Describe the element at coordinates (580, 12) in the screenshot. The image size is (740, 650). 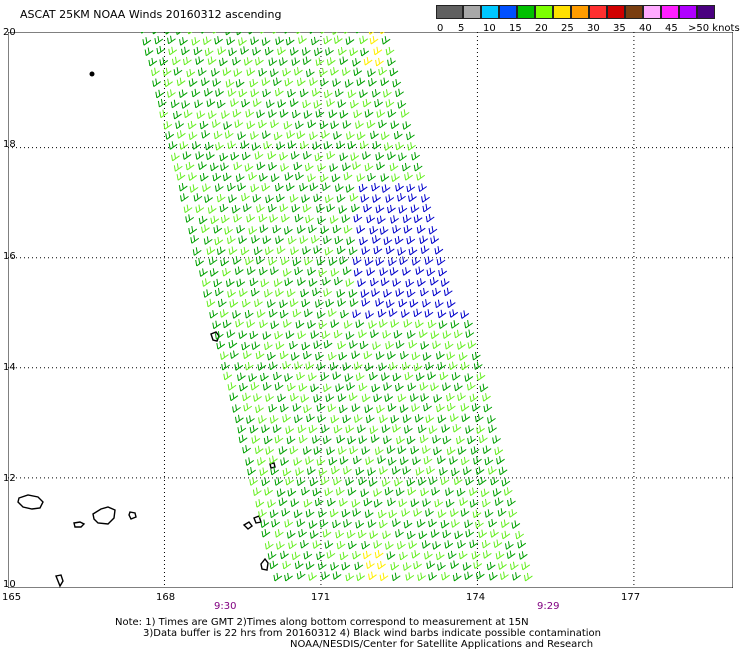
I see `legend-swatch` at that location.